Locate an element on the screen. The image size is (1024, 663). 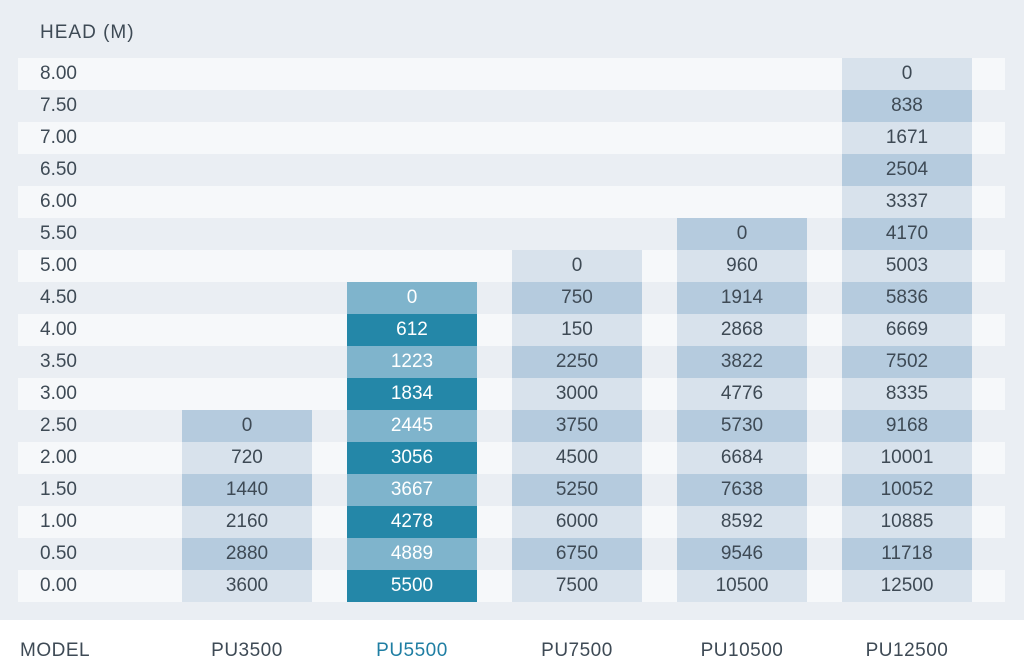
flow-cell: 8592 is located at coordinates (742, 522).